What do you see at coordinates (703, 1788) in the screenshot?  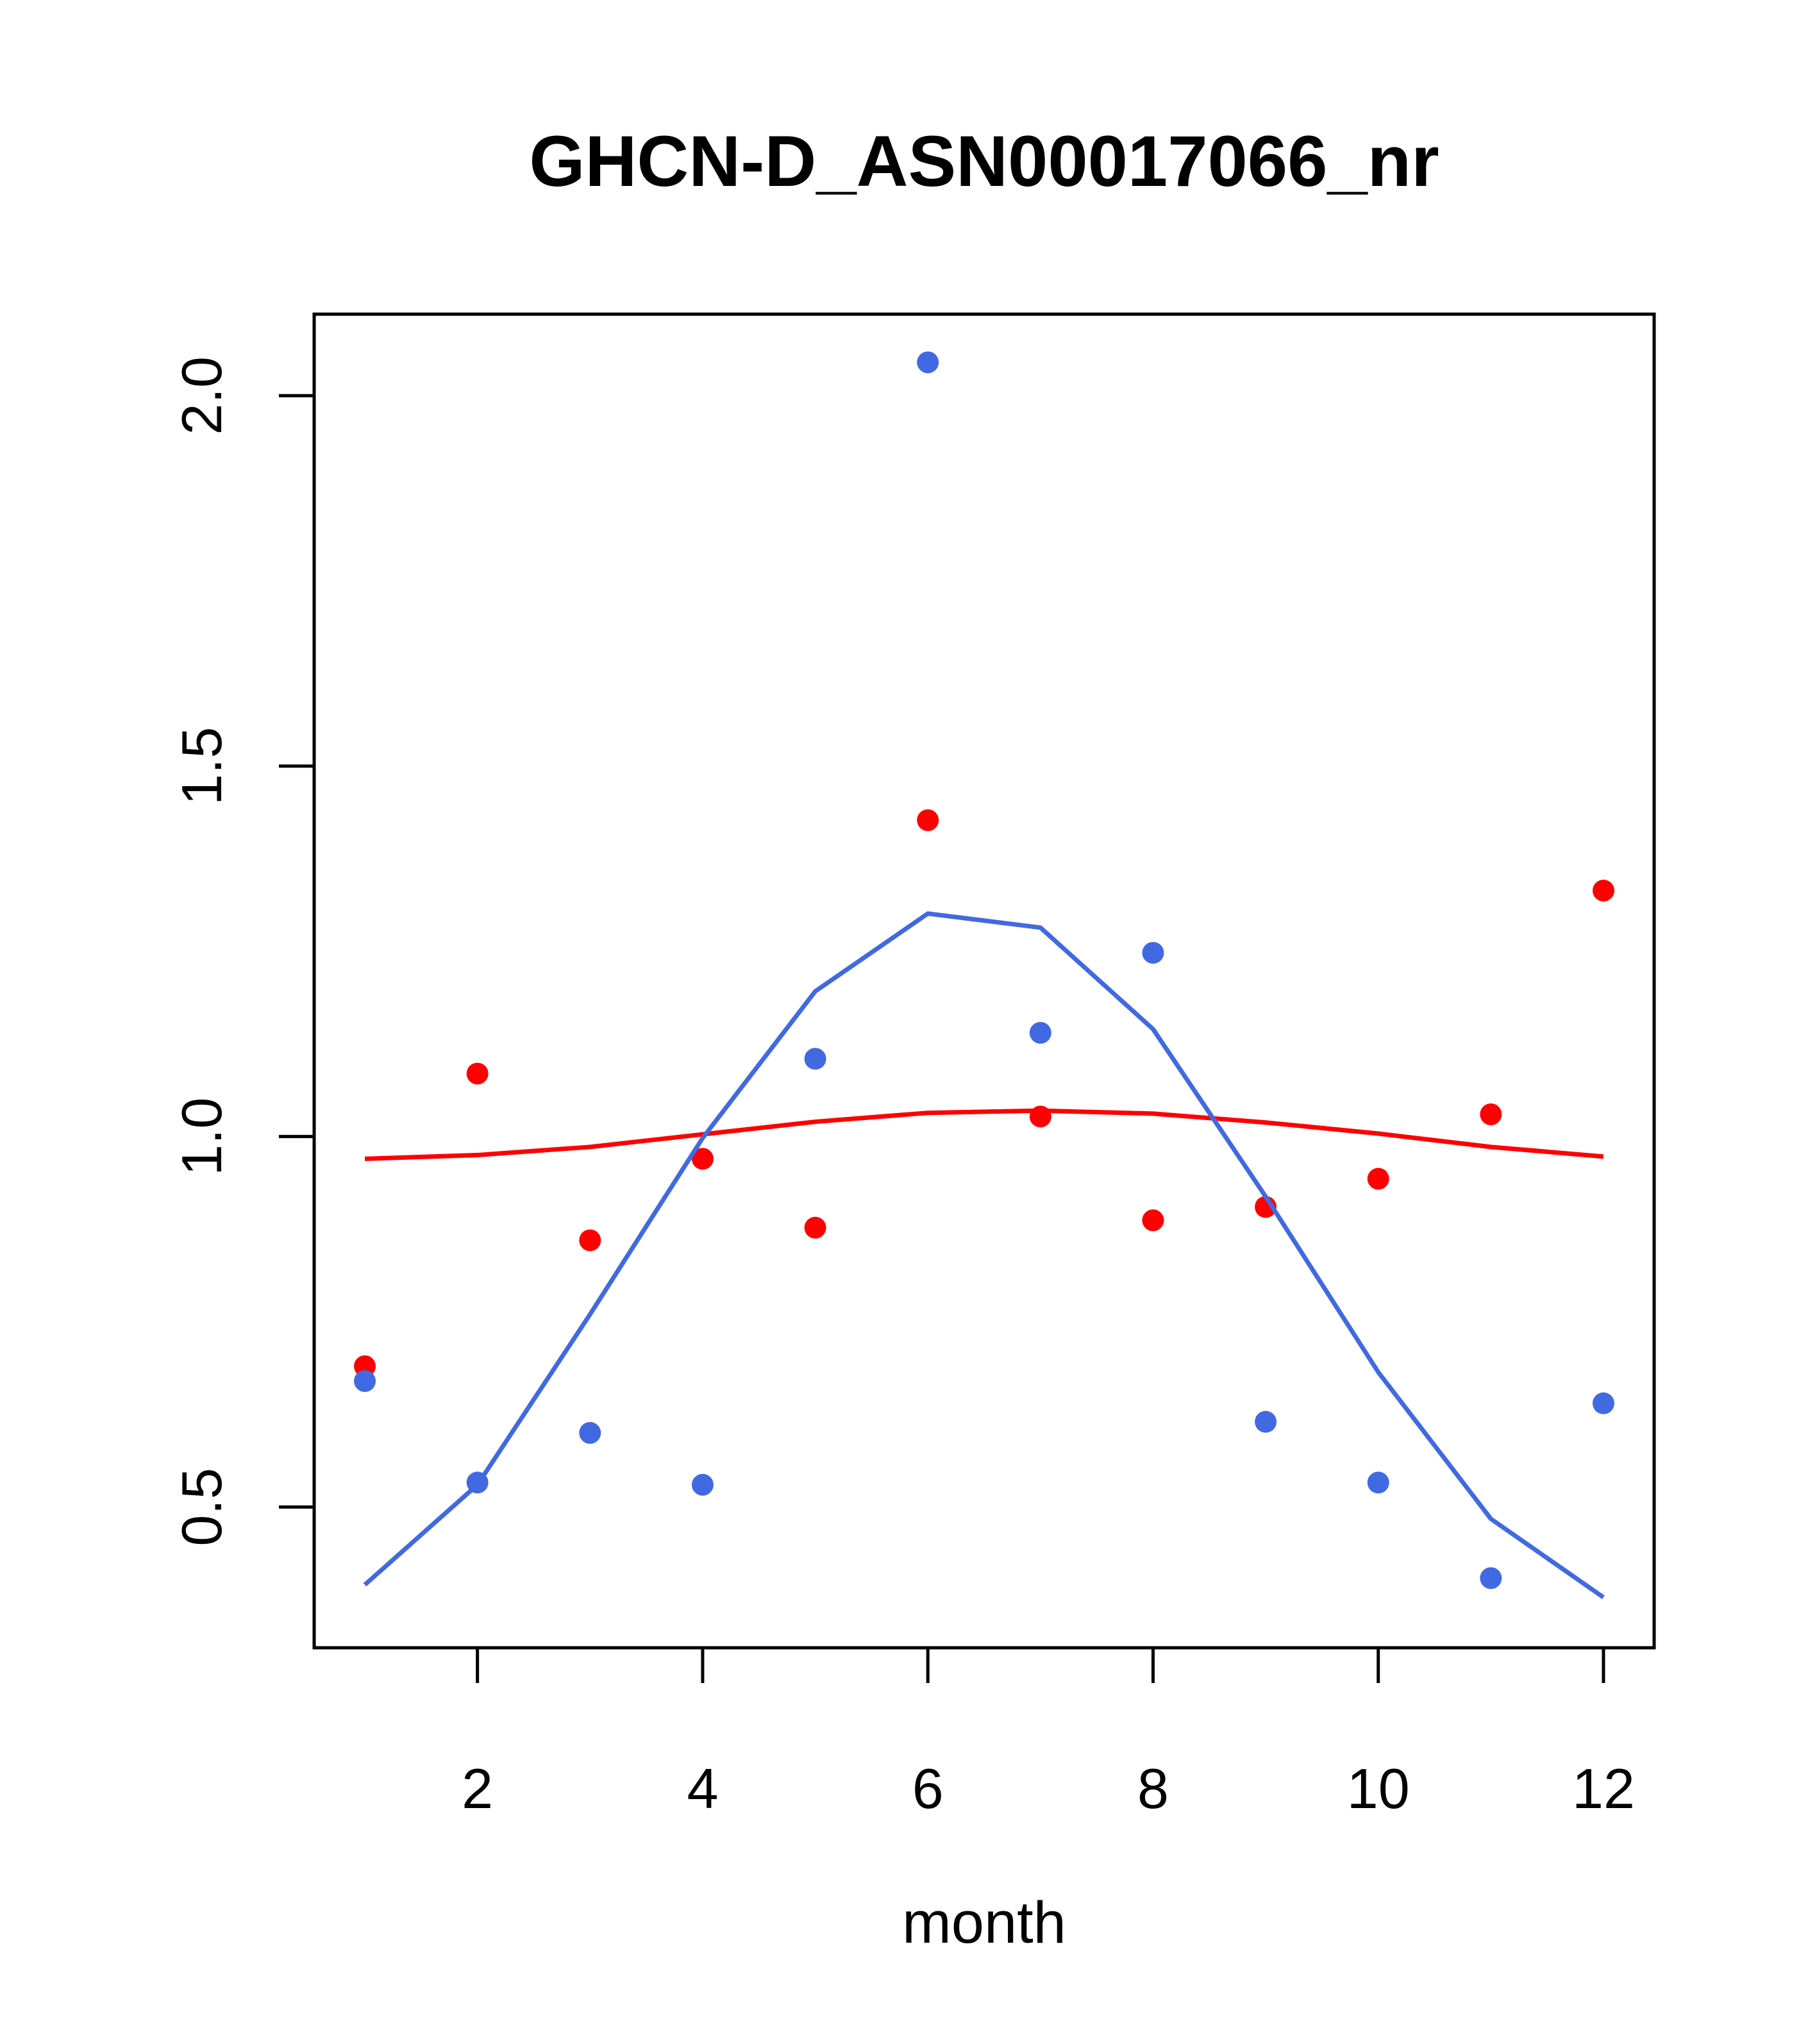 I see `x-tick-label: 4` at bounding box center [703, 1788].